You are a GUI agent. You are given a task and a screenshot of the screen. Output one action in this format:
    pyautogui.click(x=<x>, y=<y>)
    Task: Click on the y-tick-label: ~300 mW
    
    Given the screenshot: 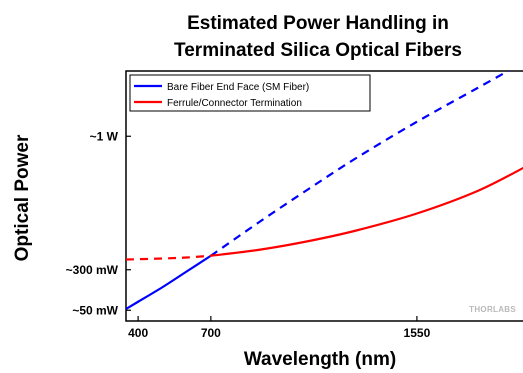 What is the action you would take?
    pyautogui.click(x=92, y=270)
    